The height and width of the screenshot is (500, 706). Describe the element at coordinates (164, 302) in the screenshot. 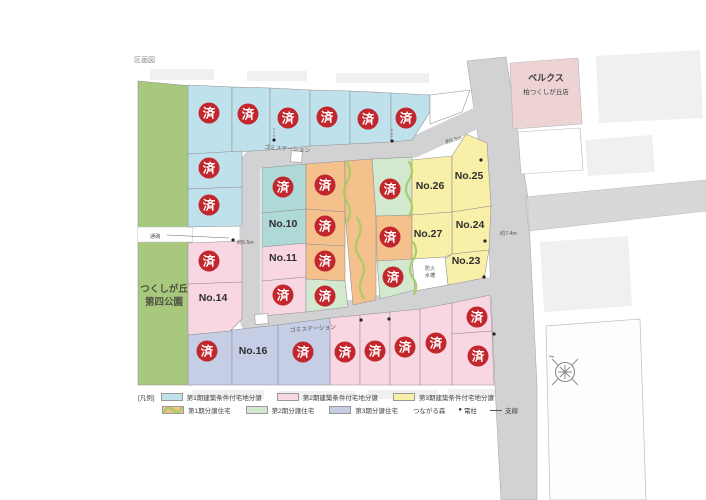

I see `park-label-line2: 第四公園` at that location.